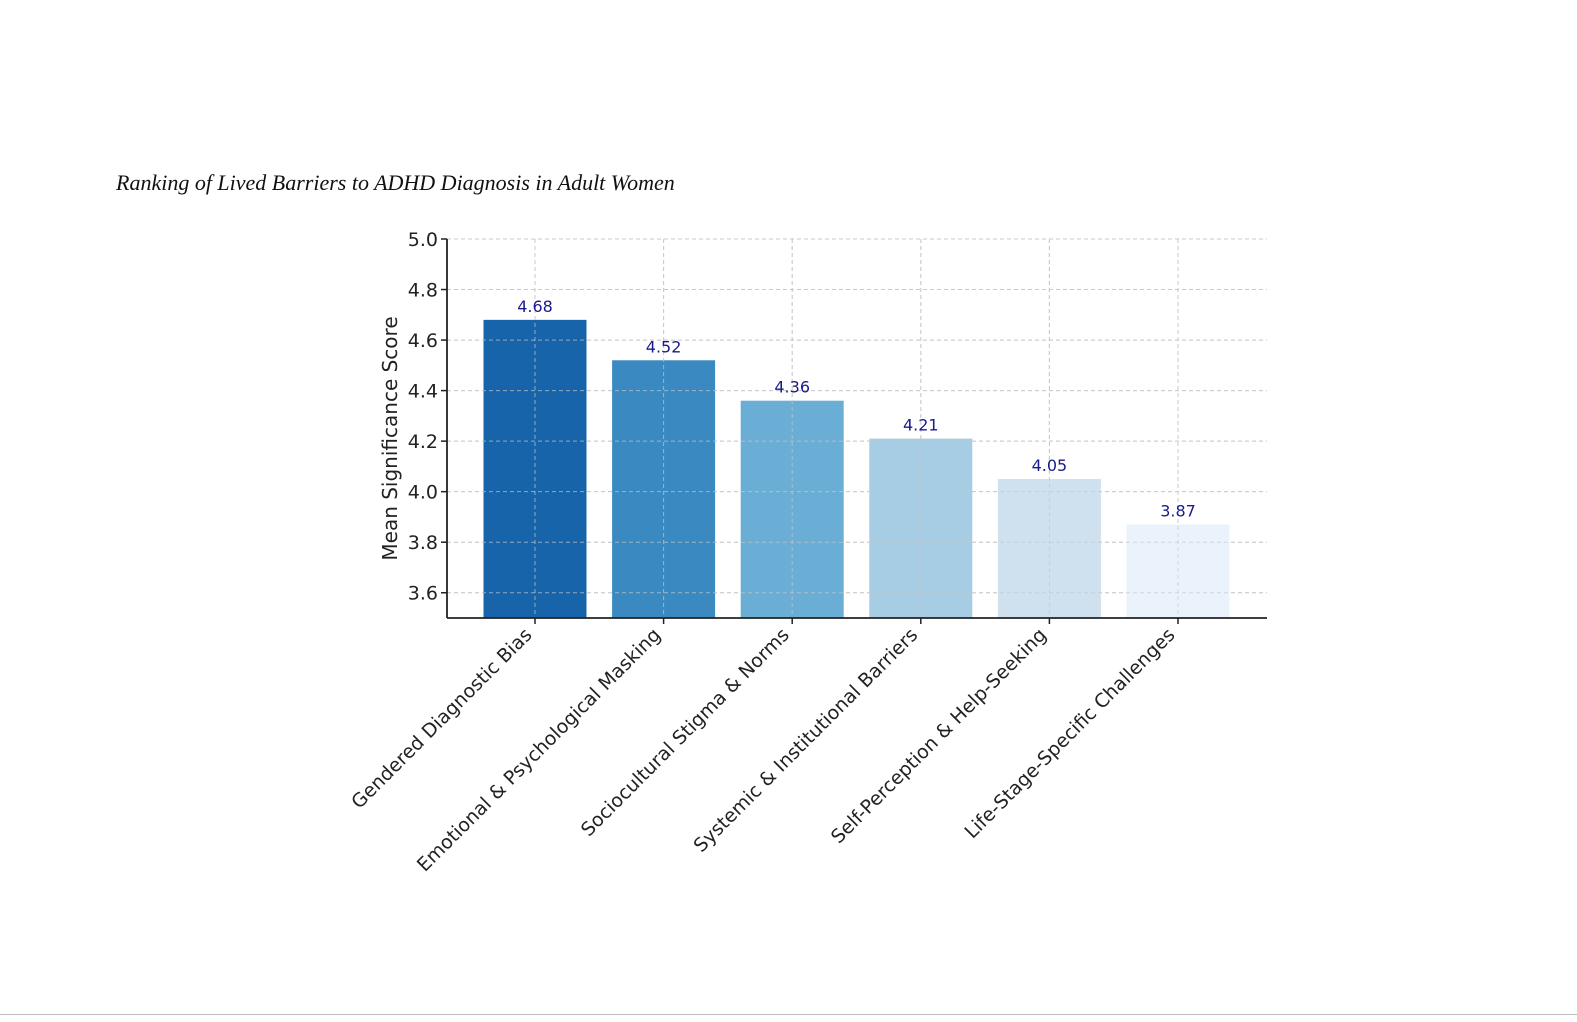  I want to click on bar-value-label: 4.05, so click(1050, 465).